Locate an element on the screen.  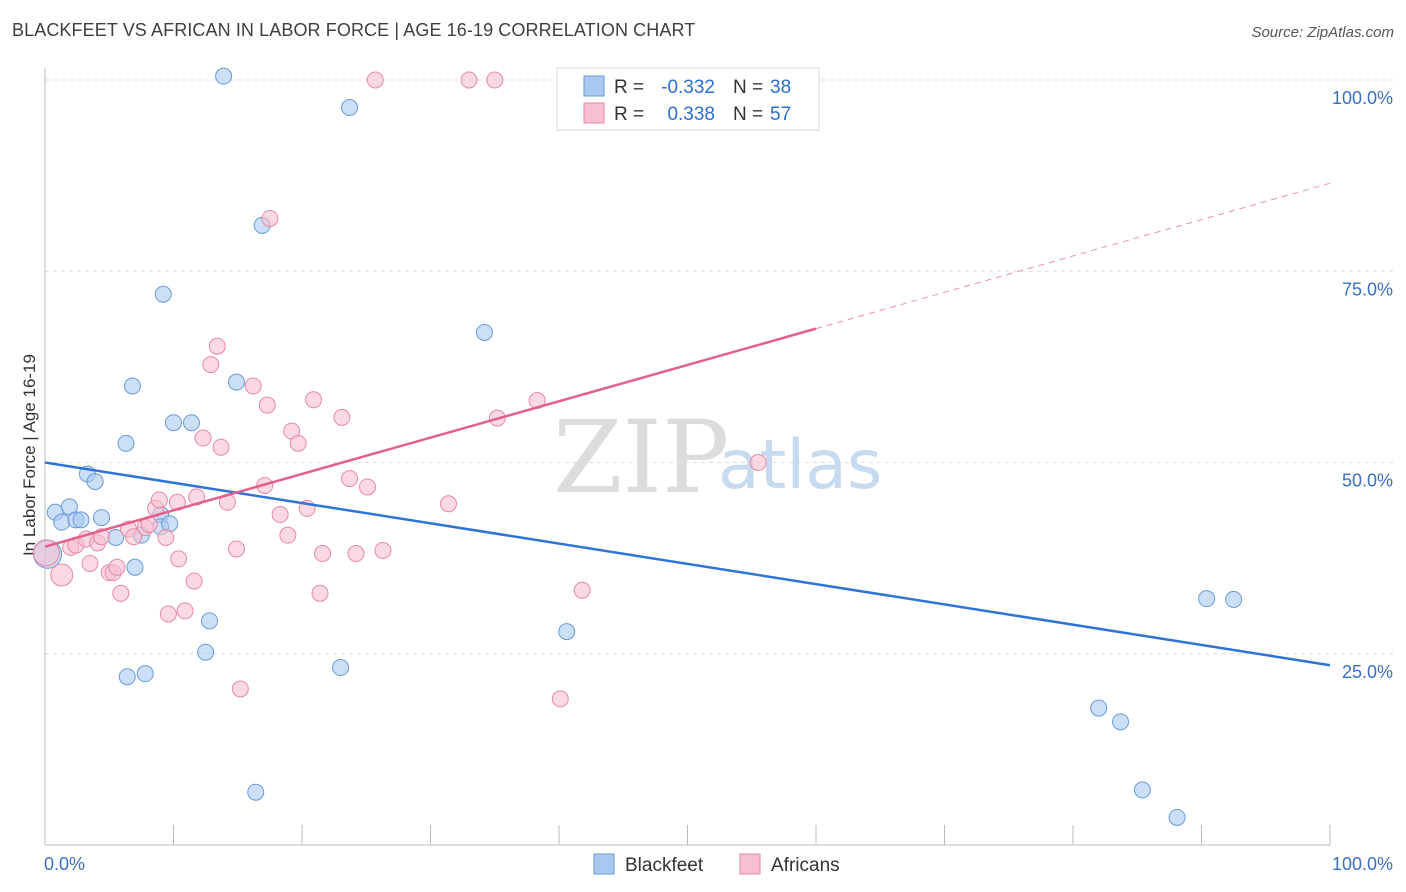
legend-r-value-africans: 0.338 is located at coordinates (691, 114).